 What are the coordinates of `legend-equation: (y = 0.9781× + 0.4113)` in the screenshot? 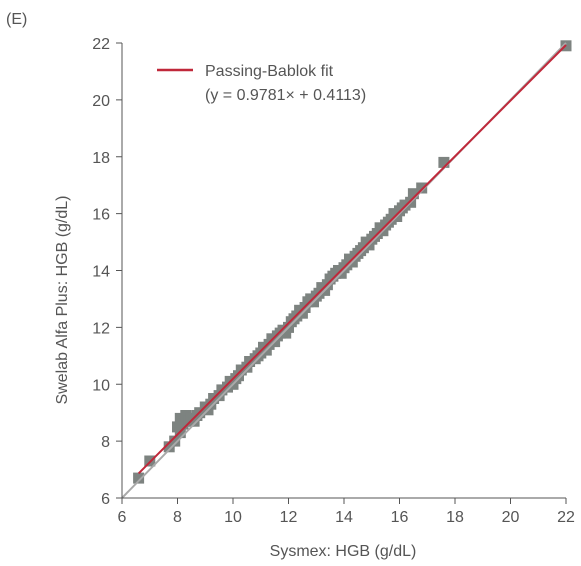 It's located at (285, 95).